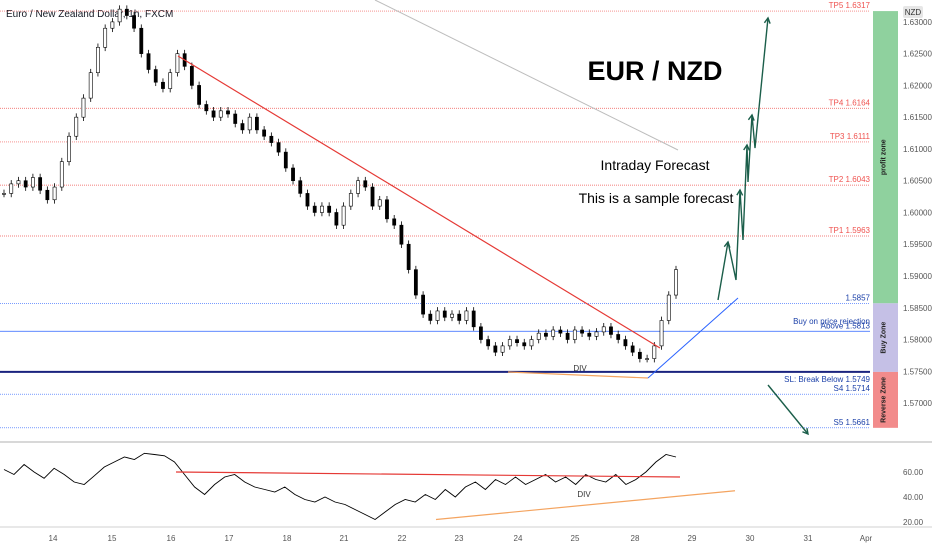  I want to click on price-tick-0: 1.57000, so click(917, 403).